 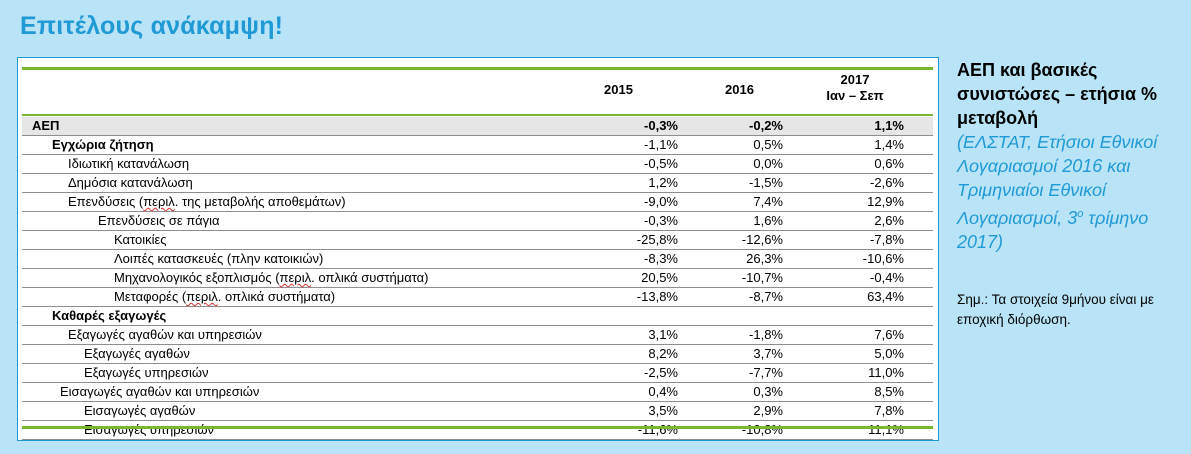 What do you see at coordinates (477, 373) in the screenshot?
I see `table-row: Εξαγωγές υπηρεσιών -2,5% -7,7% 11,0%` at bounding box center [477, 373].